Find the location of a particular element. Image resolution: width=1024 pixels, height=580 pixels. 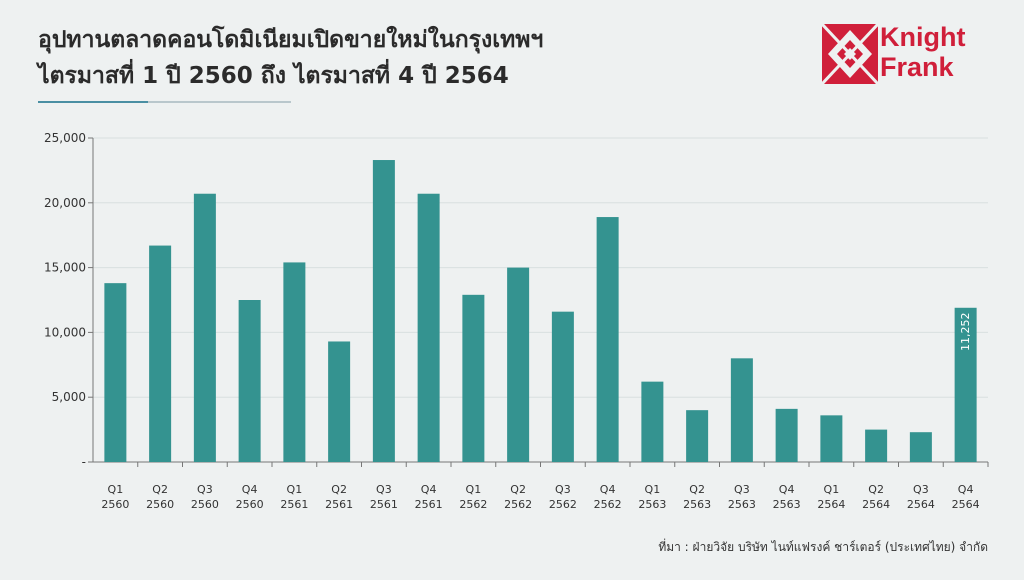

logo-line-1: Knight is located at coordinates (923, 37).